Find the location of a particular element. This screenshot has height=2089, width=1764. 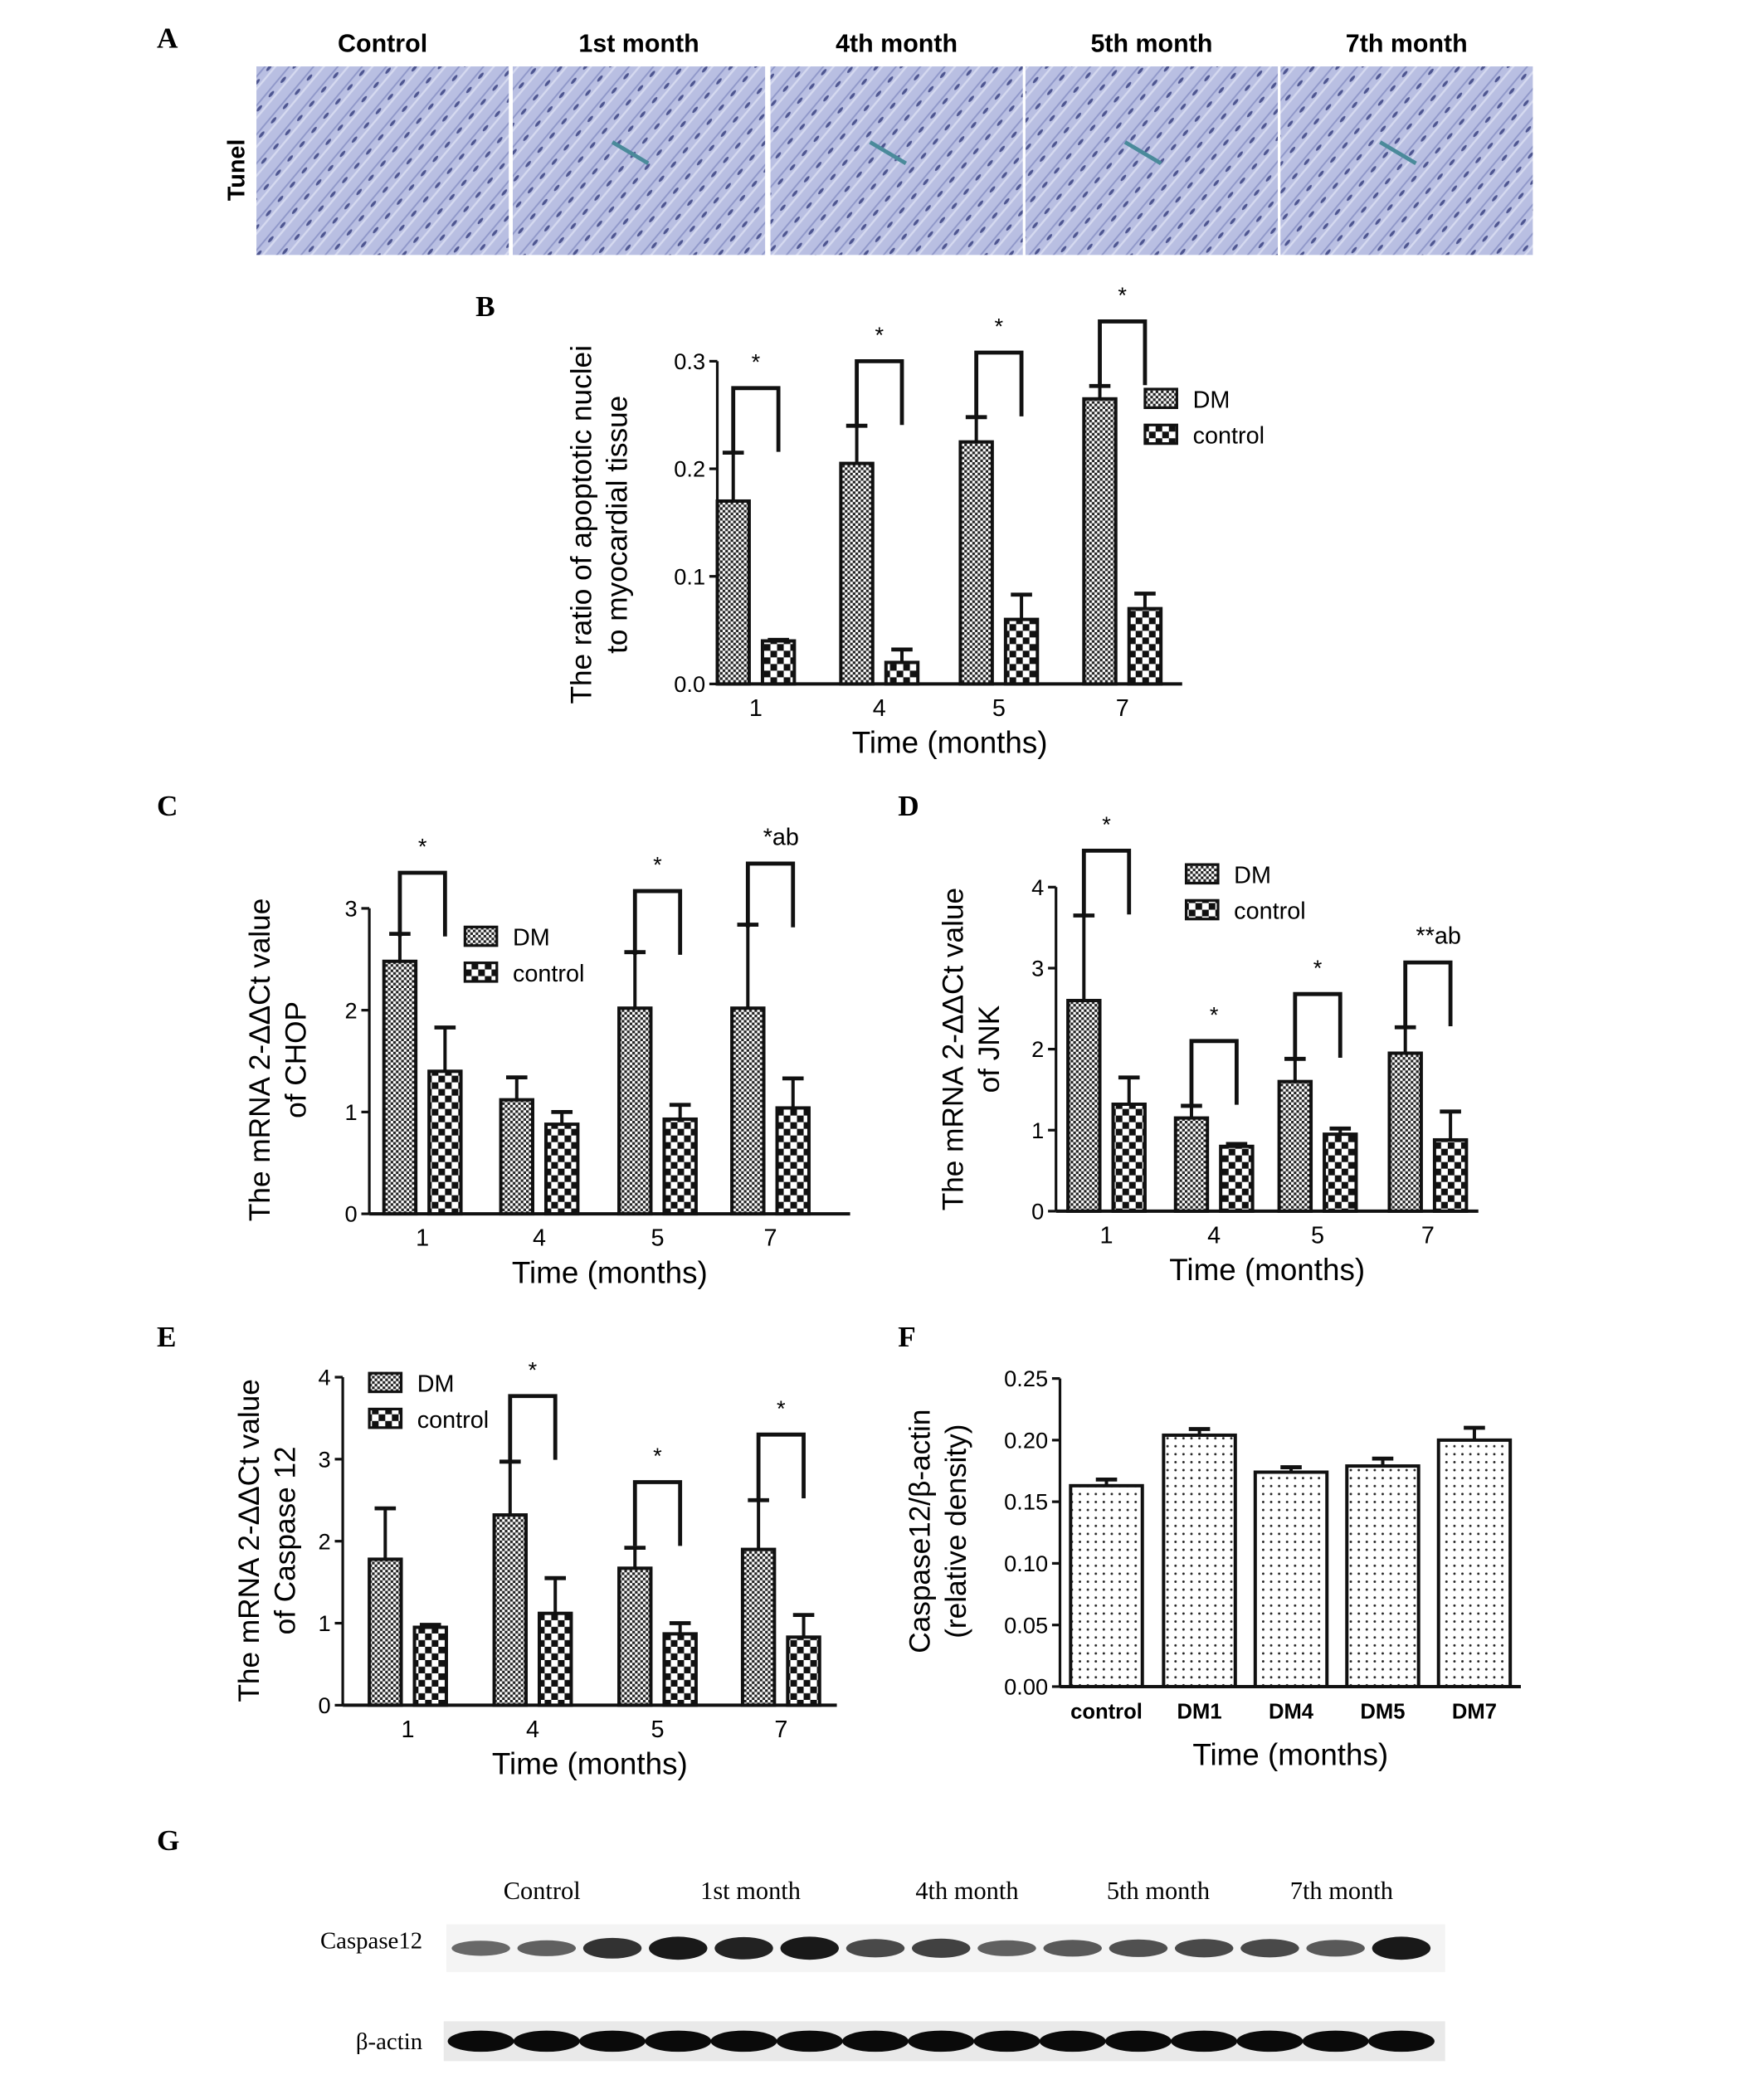

significance-annotation: **ab is located at coordinates (1438, 936).